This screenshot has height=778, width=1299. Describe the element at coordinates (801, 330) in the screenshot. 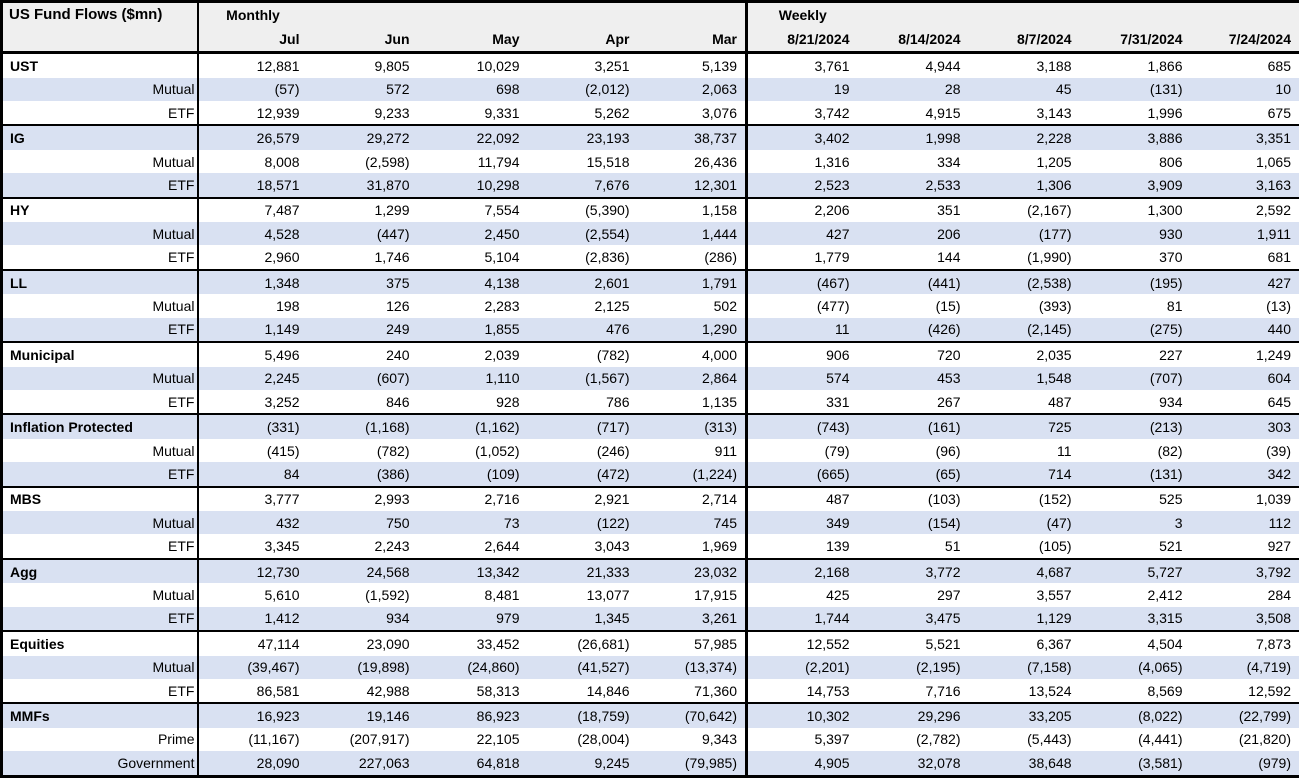

I see `weekly-value-cell: 11` at that location.